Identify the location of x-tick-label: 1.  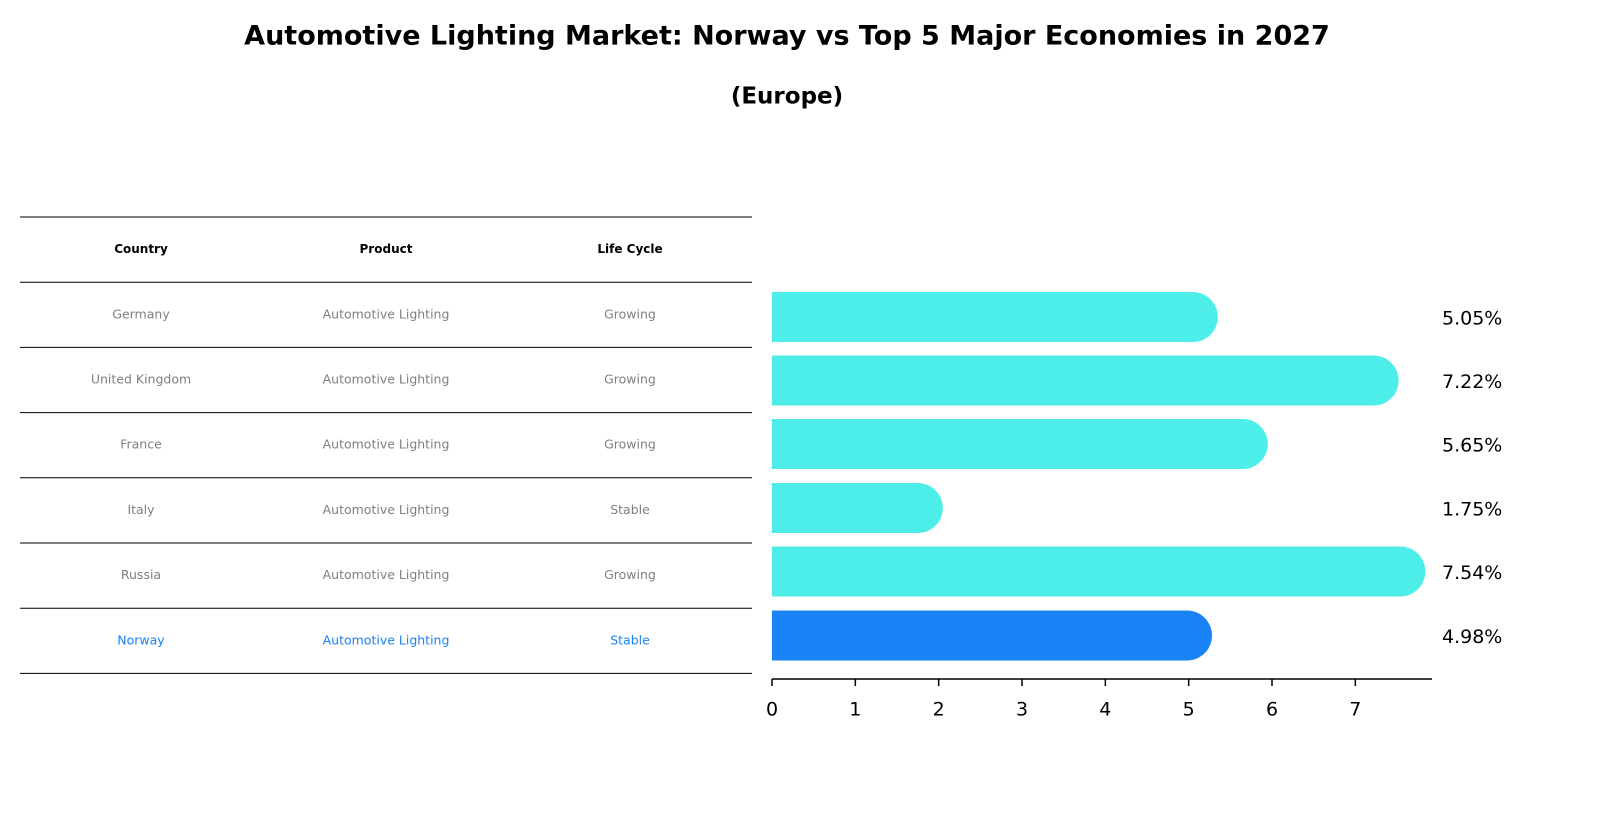
(855, 710).